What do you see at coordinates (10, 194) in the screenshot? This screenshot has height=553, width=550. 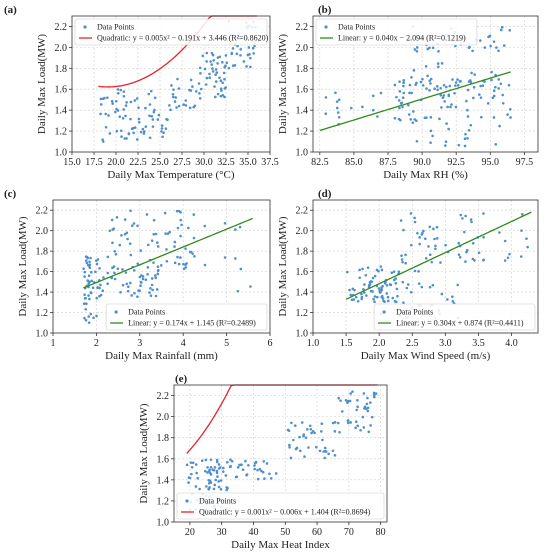 I see `panel-label: (c)` at bounding box center [10, 194].